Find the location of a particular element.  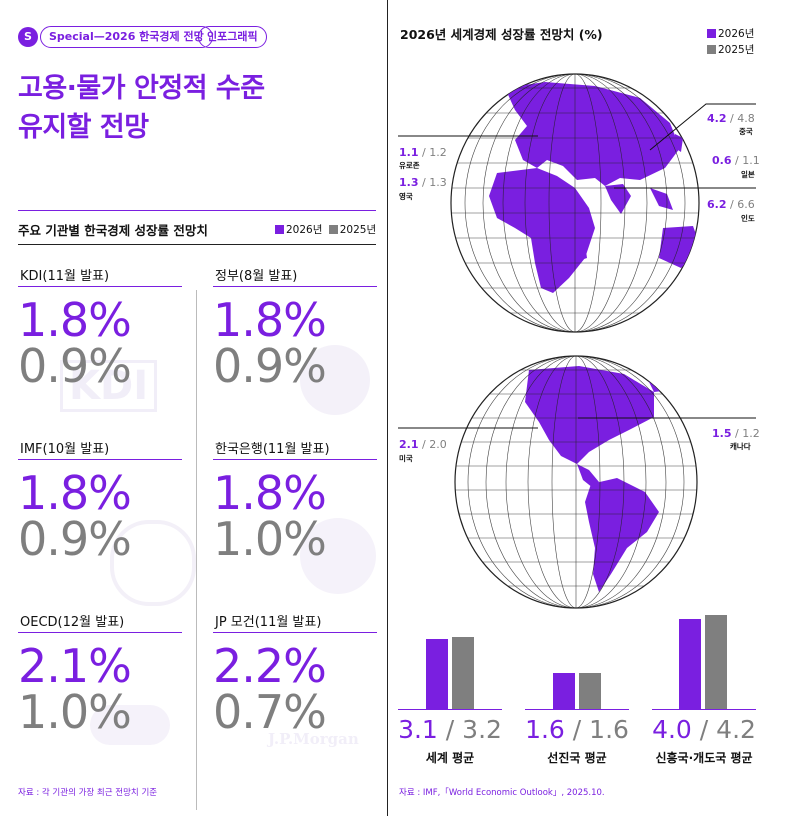

imf-seal-watermark is located at coordinates (153, 563).